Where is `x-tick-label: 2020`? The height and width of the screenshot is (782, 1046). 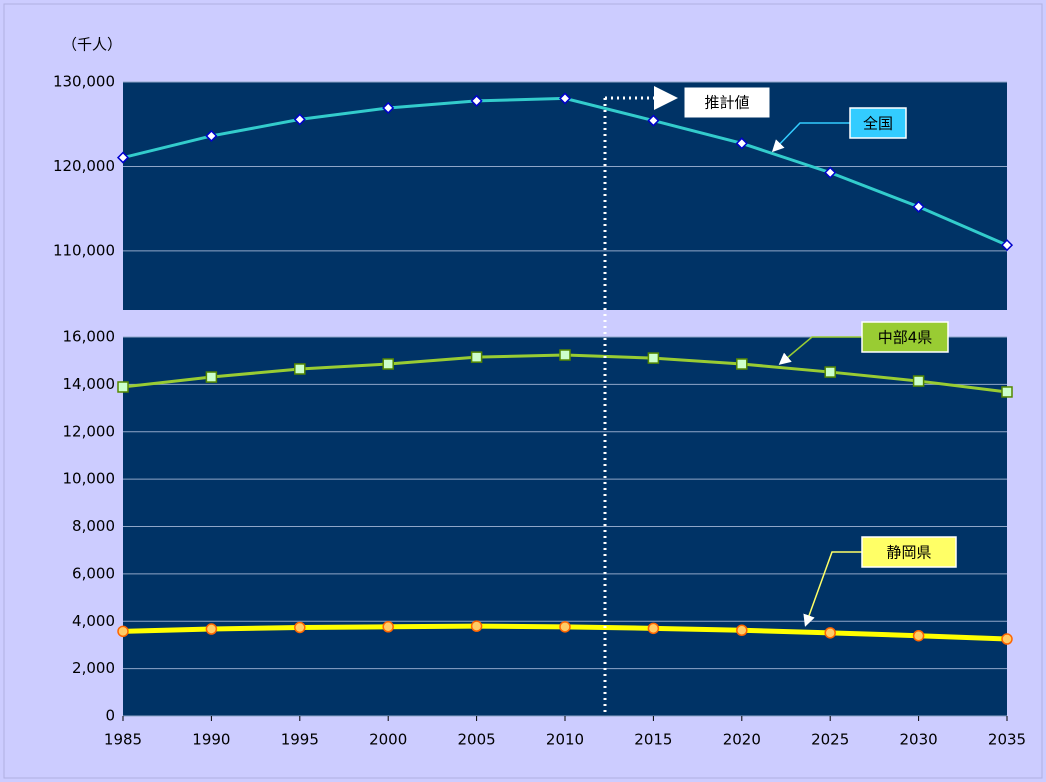 x-tick-label: 2020 is located at coordinates (742, 740).